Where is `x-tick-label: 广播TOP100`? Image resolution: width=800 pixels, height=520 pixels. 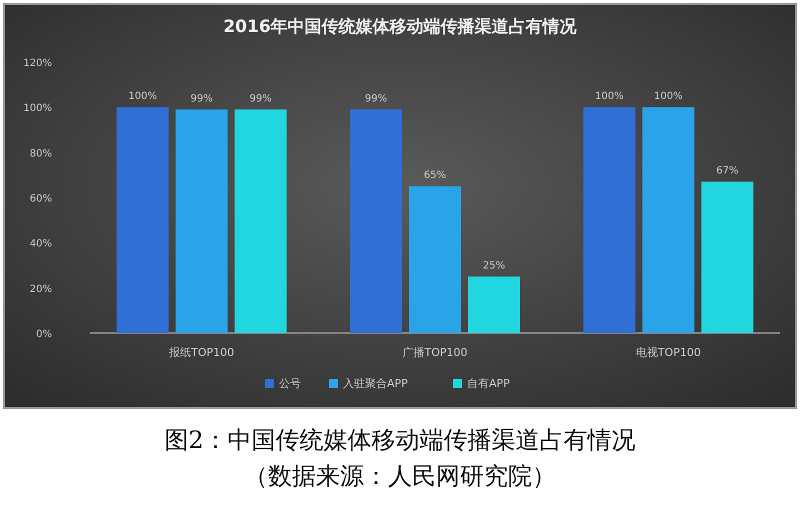 x-tick-label: 广播TOP100 is located at coordinates (435, 352).